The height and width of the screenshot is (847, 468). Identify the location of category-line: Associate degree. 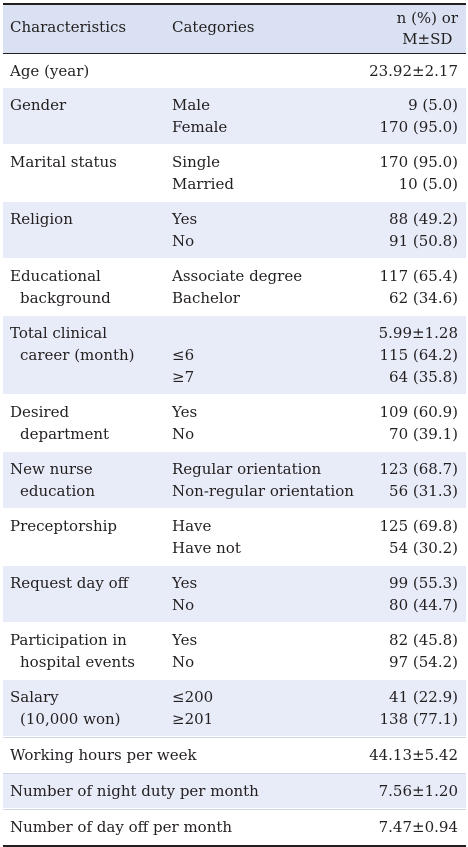
(237, 276).